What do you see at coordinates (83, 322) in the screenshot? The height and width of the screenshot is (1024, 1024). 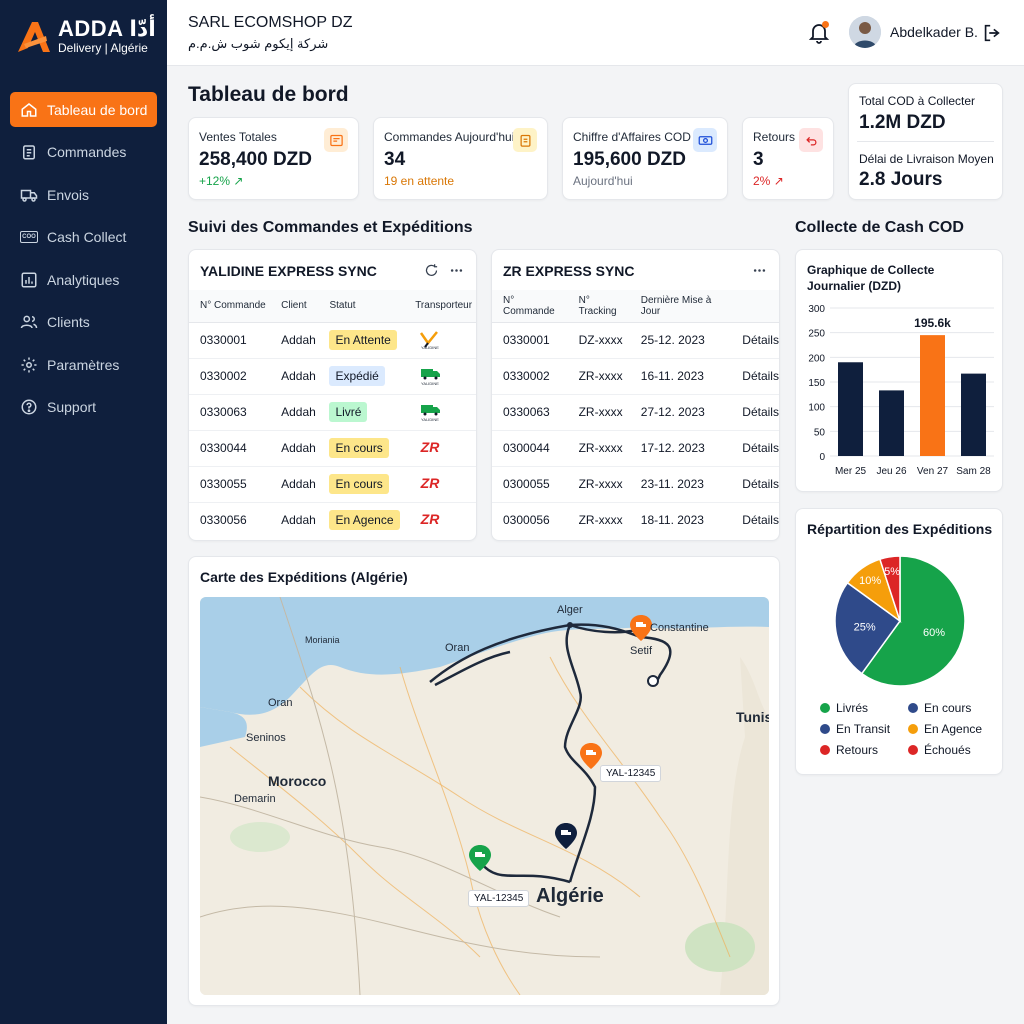 I see `sidebar-item-clients: Clients` at bounding box center [83, 322].